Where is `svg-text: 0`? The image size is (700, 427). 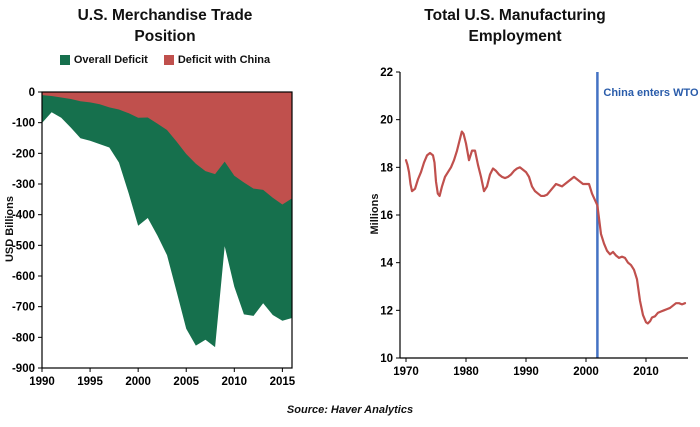
svg-text: 0 is located at coordinates (32, 93).